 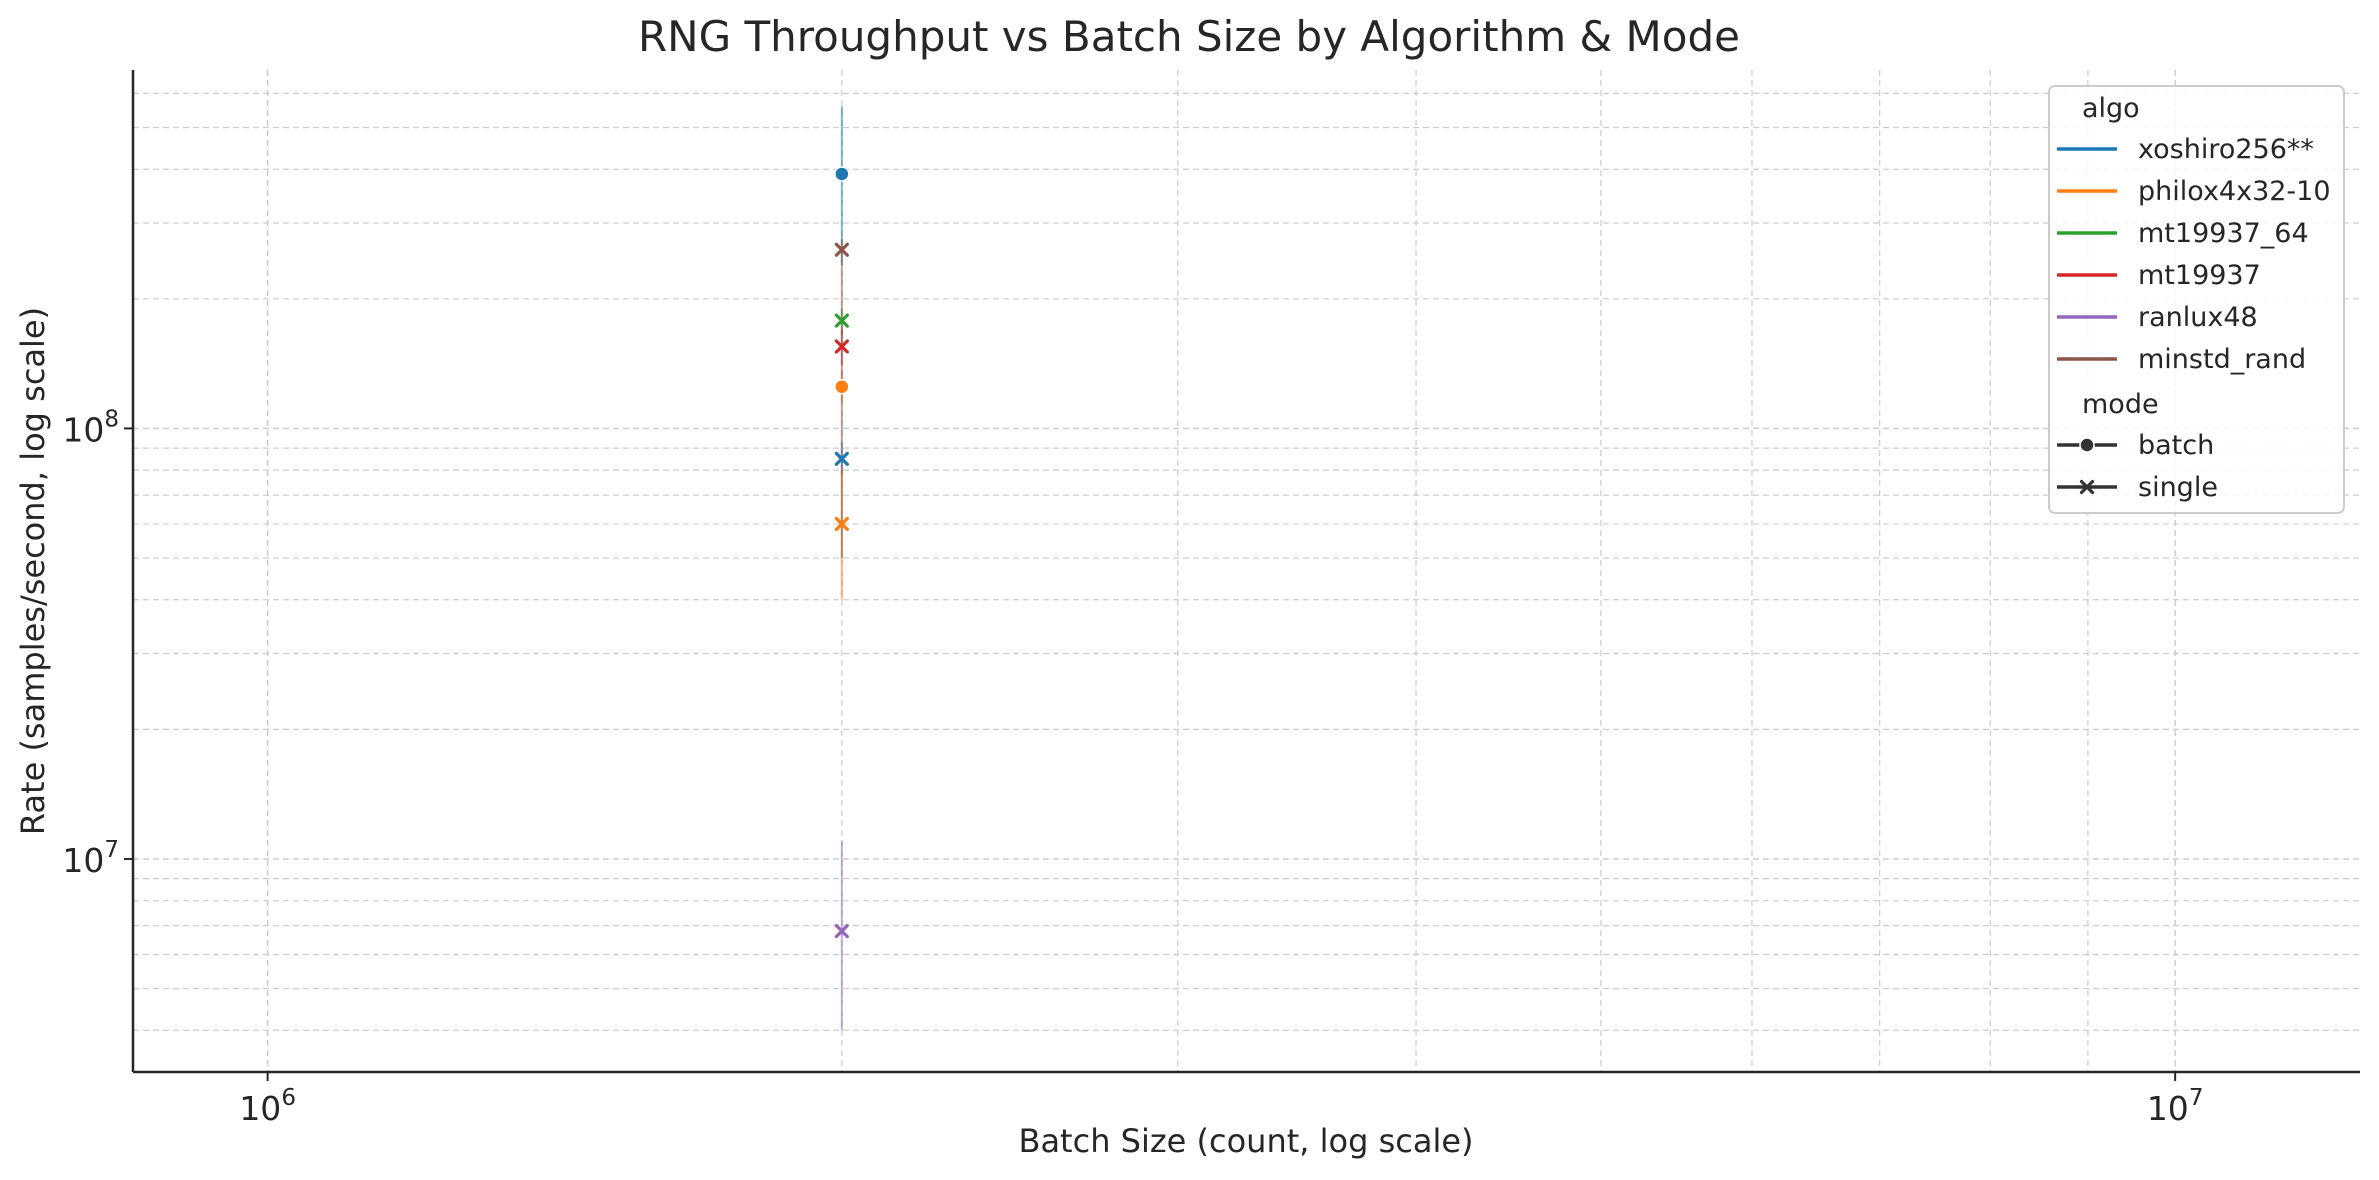 What do you see at coordinates (2137, 466) in the screenshot?
I see `legend-mode-items: batch single` at bounding box center [2137, 466].